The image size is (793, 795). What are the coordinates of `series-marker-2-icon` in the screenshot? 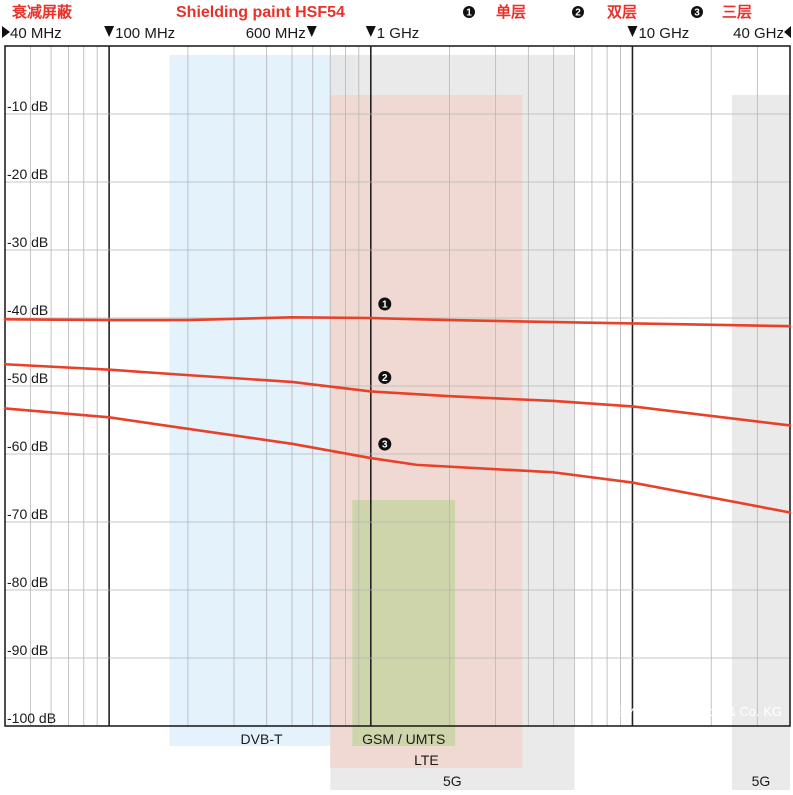 It's located at (385, 377).